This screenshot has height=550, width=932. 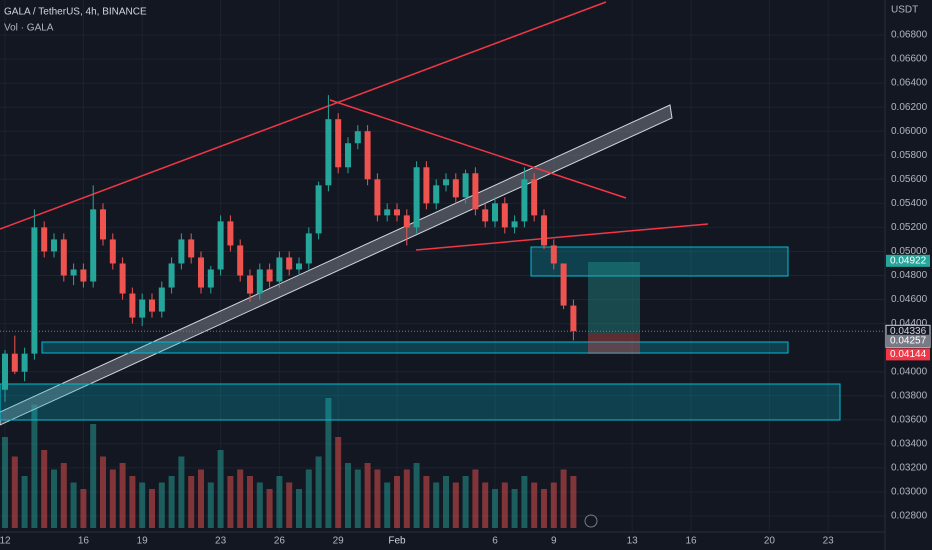 What do you see at coordinates (339, 541) in the screenshot?
I see `x-tick-label: 29` at bounding box center [339, 541].